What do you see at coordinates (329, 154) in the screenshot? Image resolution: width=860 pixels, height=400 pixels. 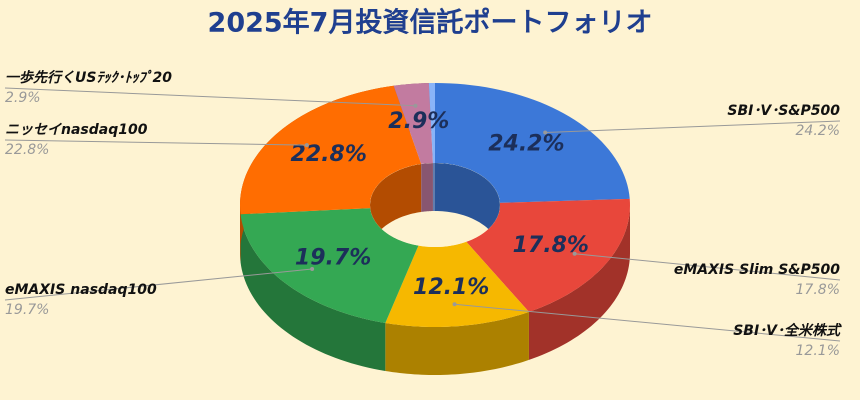 I see `slice-label: 22.8%` at bounding box center [329, 154].